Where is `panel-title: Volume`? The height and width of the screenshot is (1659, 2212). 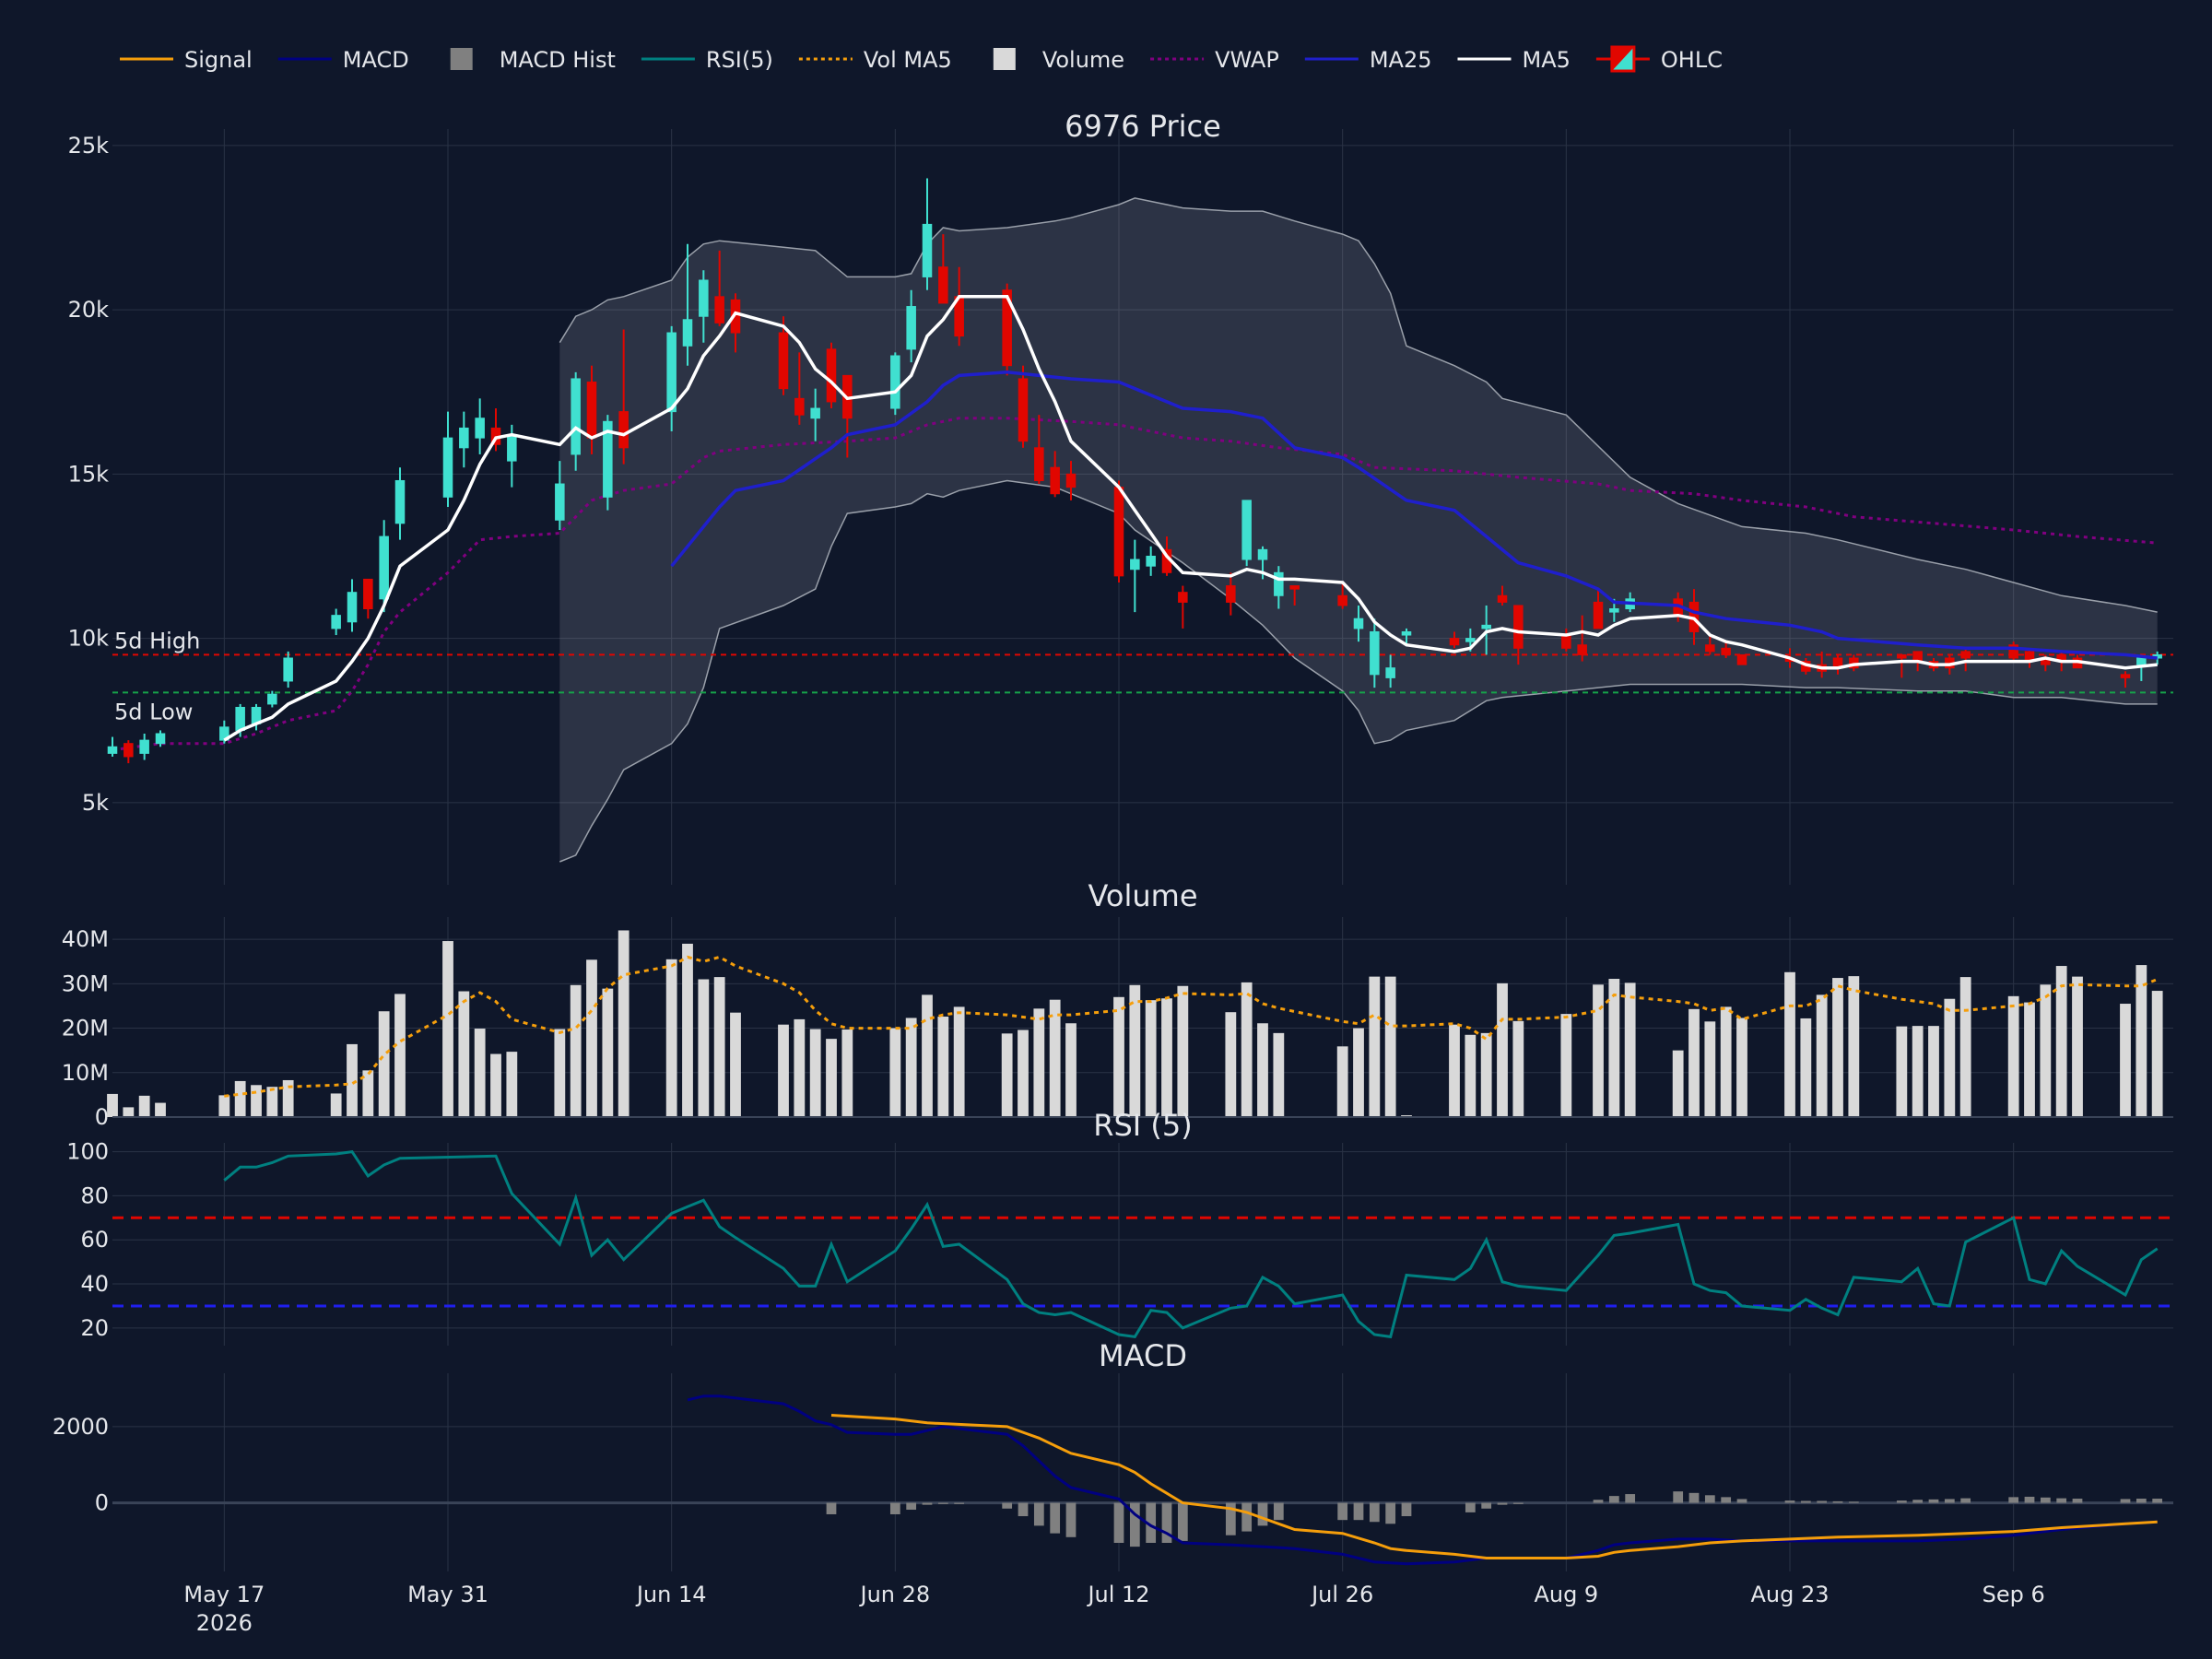 panel-title: Volume is located at coordinates (1142, 895).